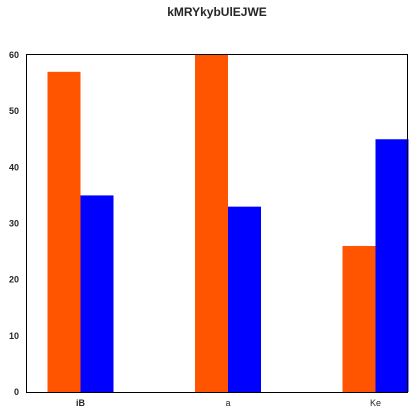 This screenshot has width=416, height=416. I want to click on y-tick-label: 30, so click(14, 224).